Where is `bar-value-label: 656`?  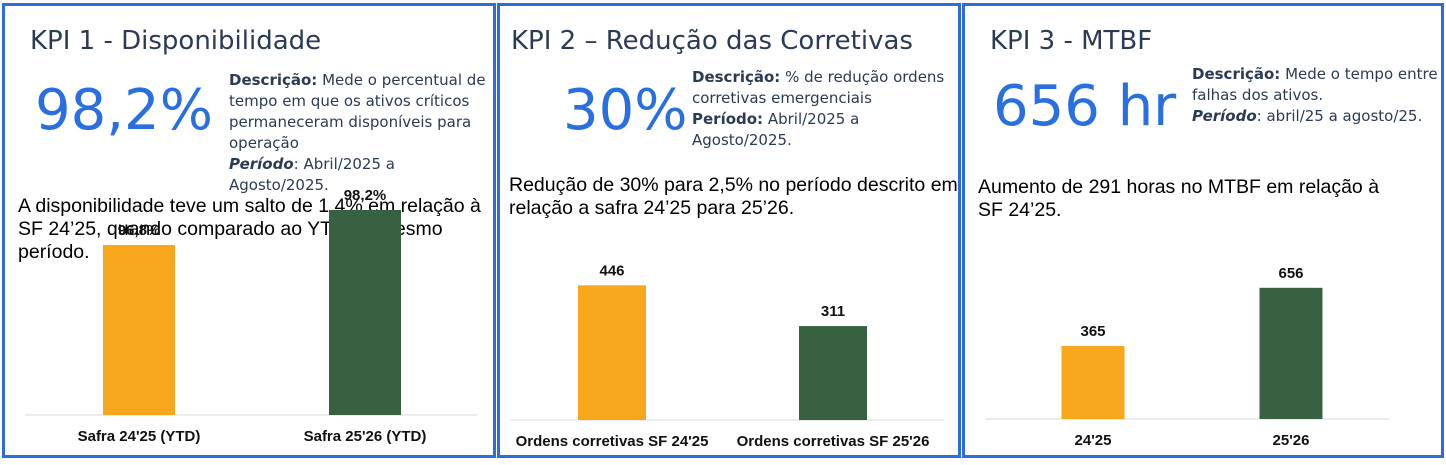
bar-value-label: 656 is located at coordinates (1290, 273).